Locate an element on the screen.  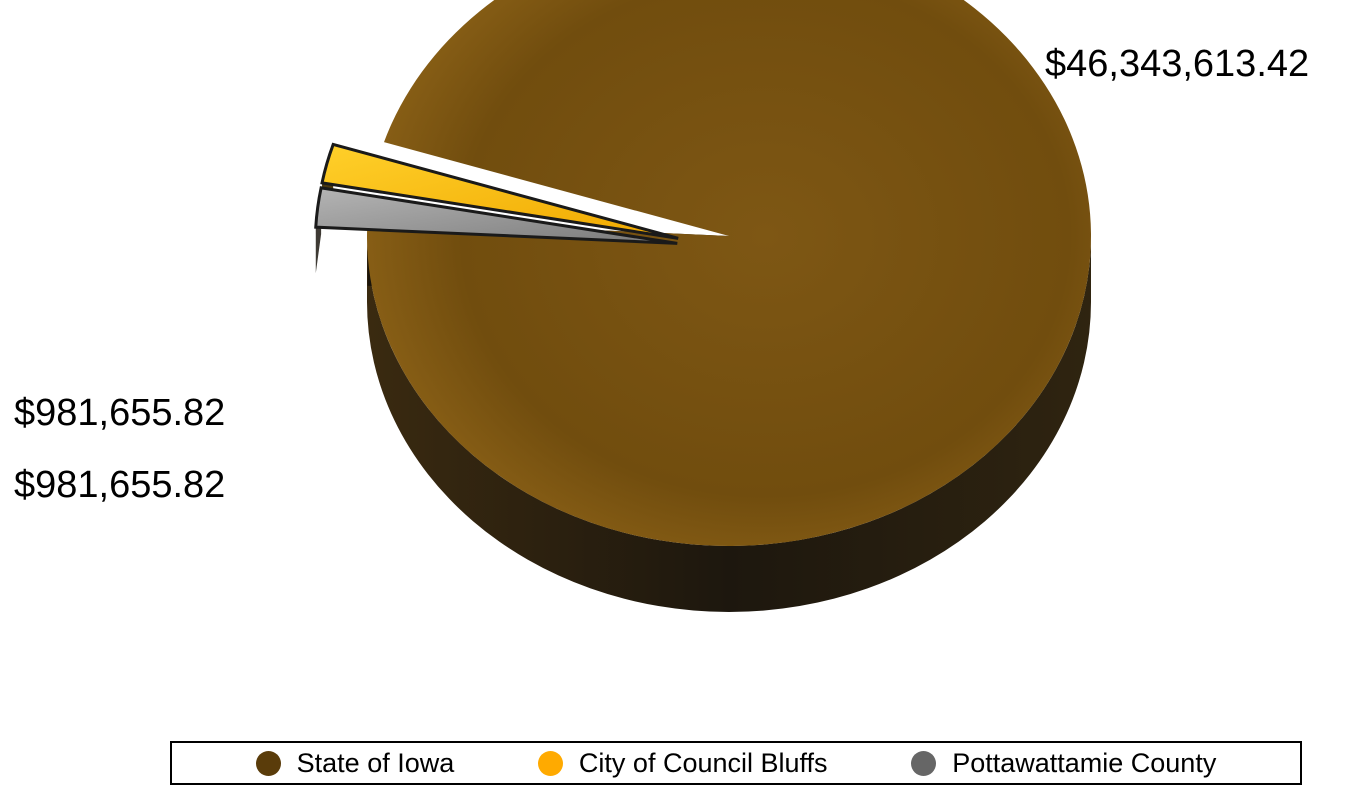
pie-slice-city-of-council-bluffs is located at coordinates (499, 191).